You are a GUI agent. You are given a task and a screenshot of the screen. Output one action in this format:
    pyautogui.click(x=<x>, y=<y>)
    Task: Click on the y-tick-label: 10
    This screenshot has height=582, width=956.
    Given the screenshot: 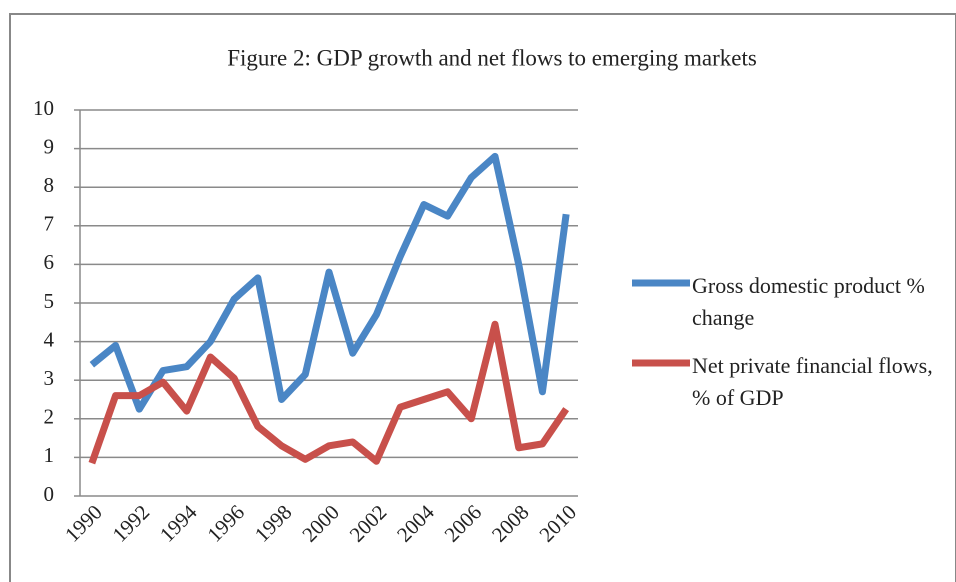 What is the action you would take?
    pyautogui.click(x=43, y=108)
    